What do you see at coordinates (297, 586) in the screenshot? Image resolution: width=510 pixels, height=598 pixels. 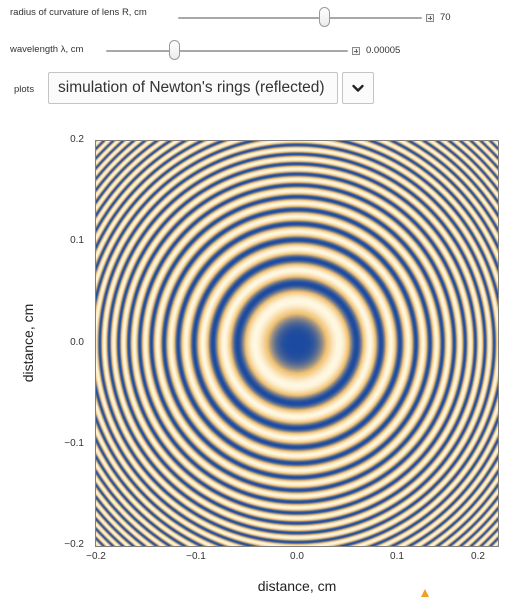 I see `x-axis-title: distance, cm` at bounding box center [297, 586].